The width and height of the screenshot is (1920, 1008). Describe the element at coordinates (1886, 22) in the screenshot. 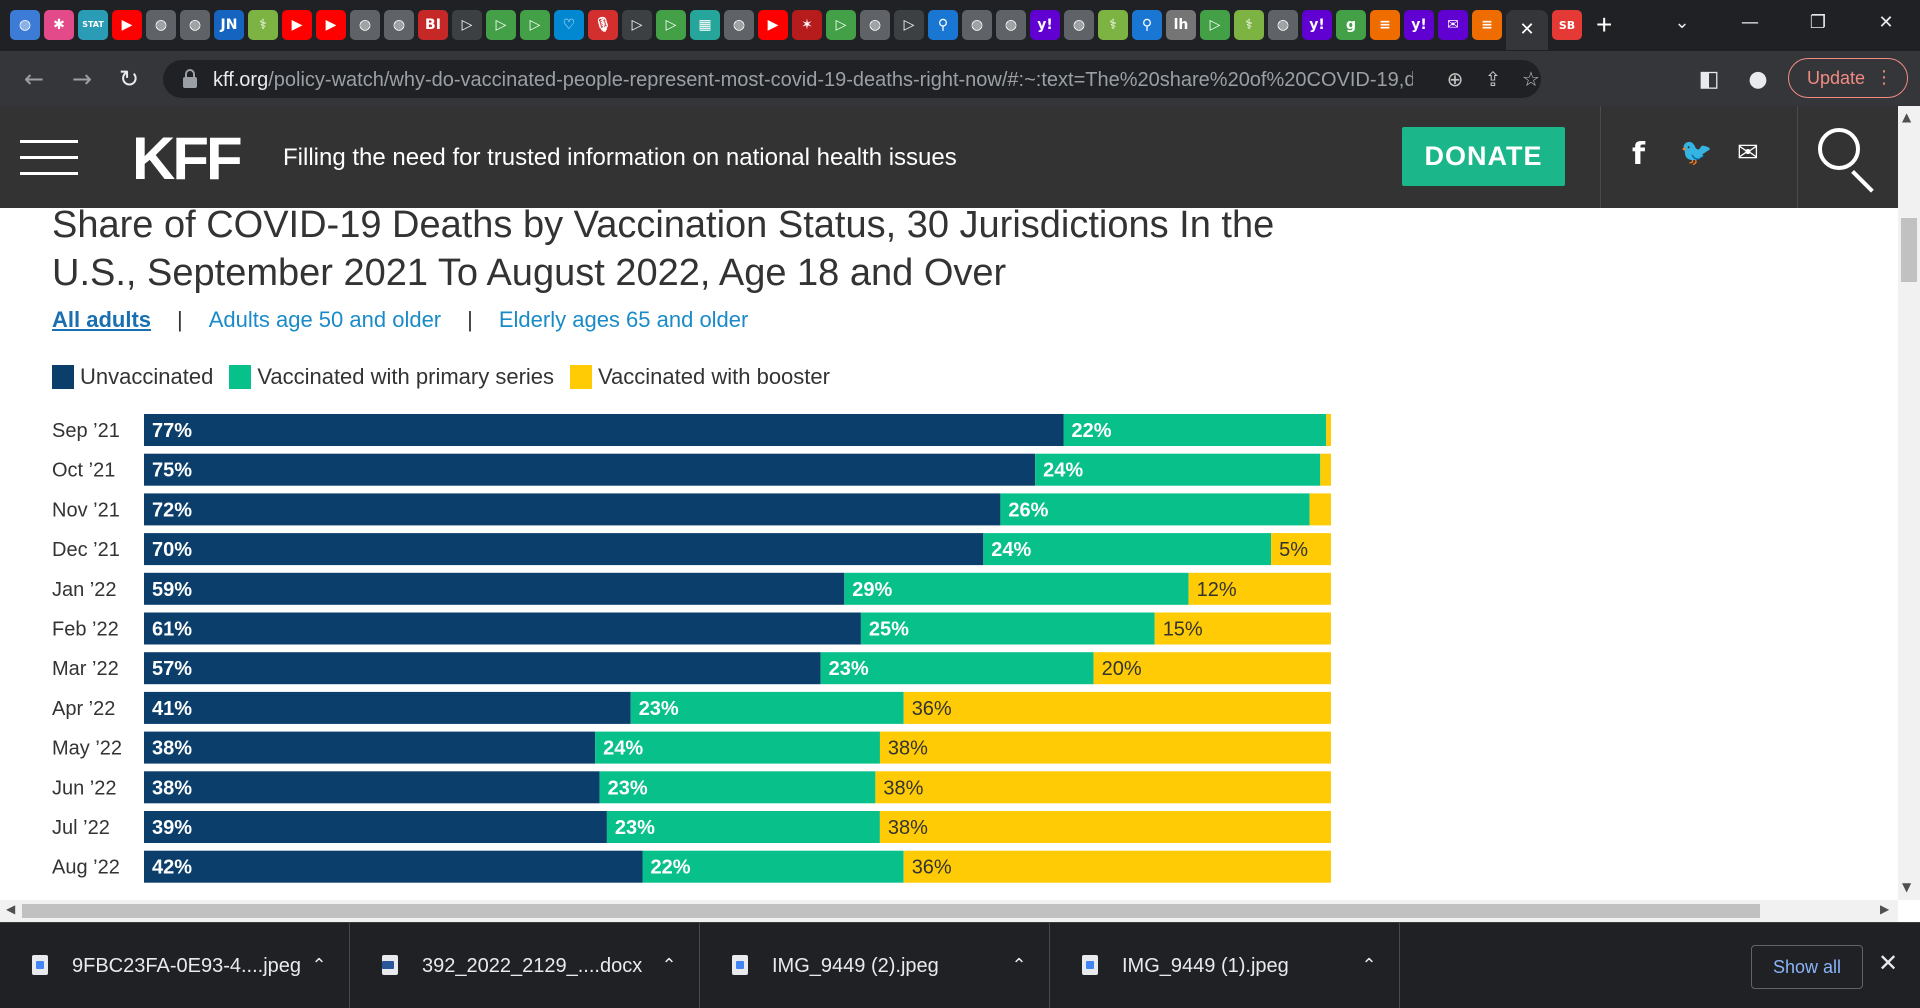

I see `close-window-button: ✕` at that location.